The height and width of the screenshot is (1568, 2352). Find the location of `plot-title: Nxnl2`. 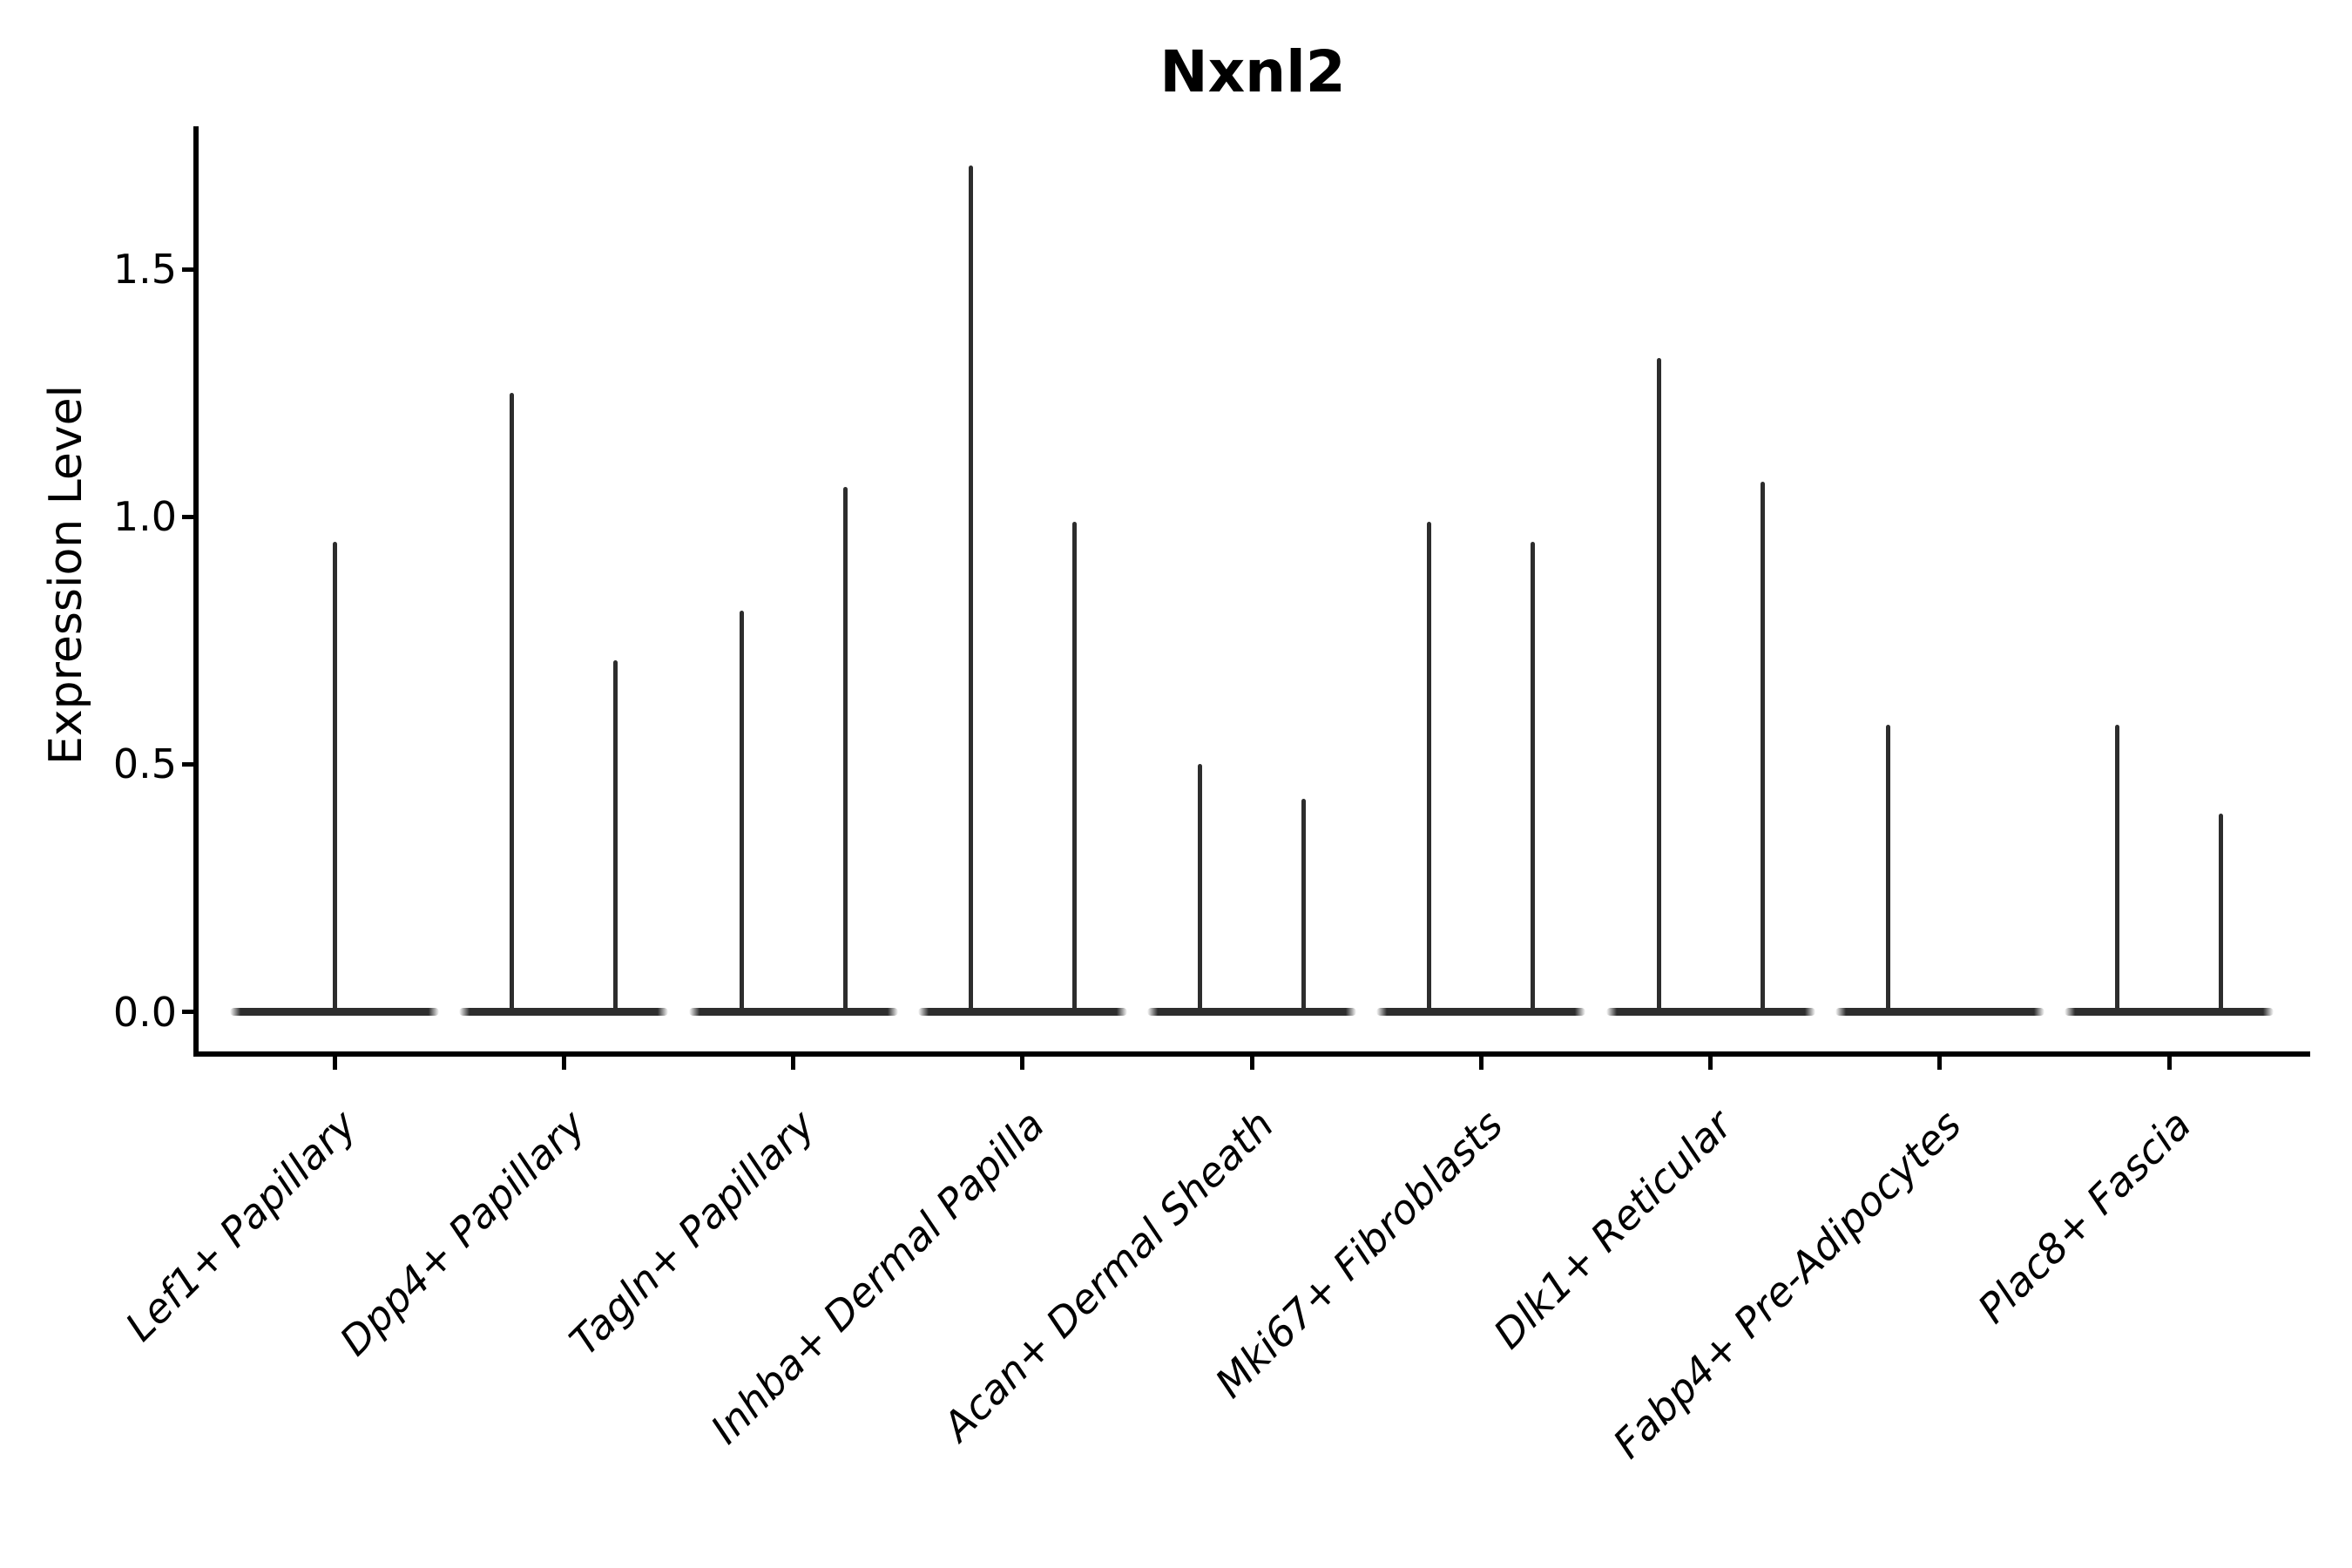

plot-title: Nxnl2 is located at coordinates (1252, 71).